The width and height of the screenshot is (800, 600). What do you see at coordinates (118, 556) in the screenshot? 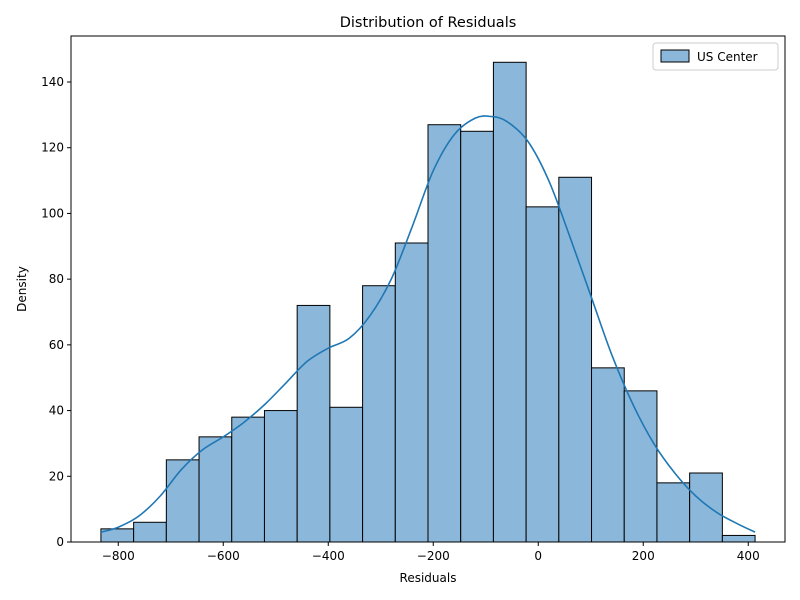
I see `x-tick-label: −800` at bounding box center [118, 556].